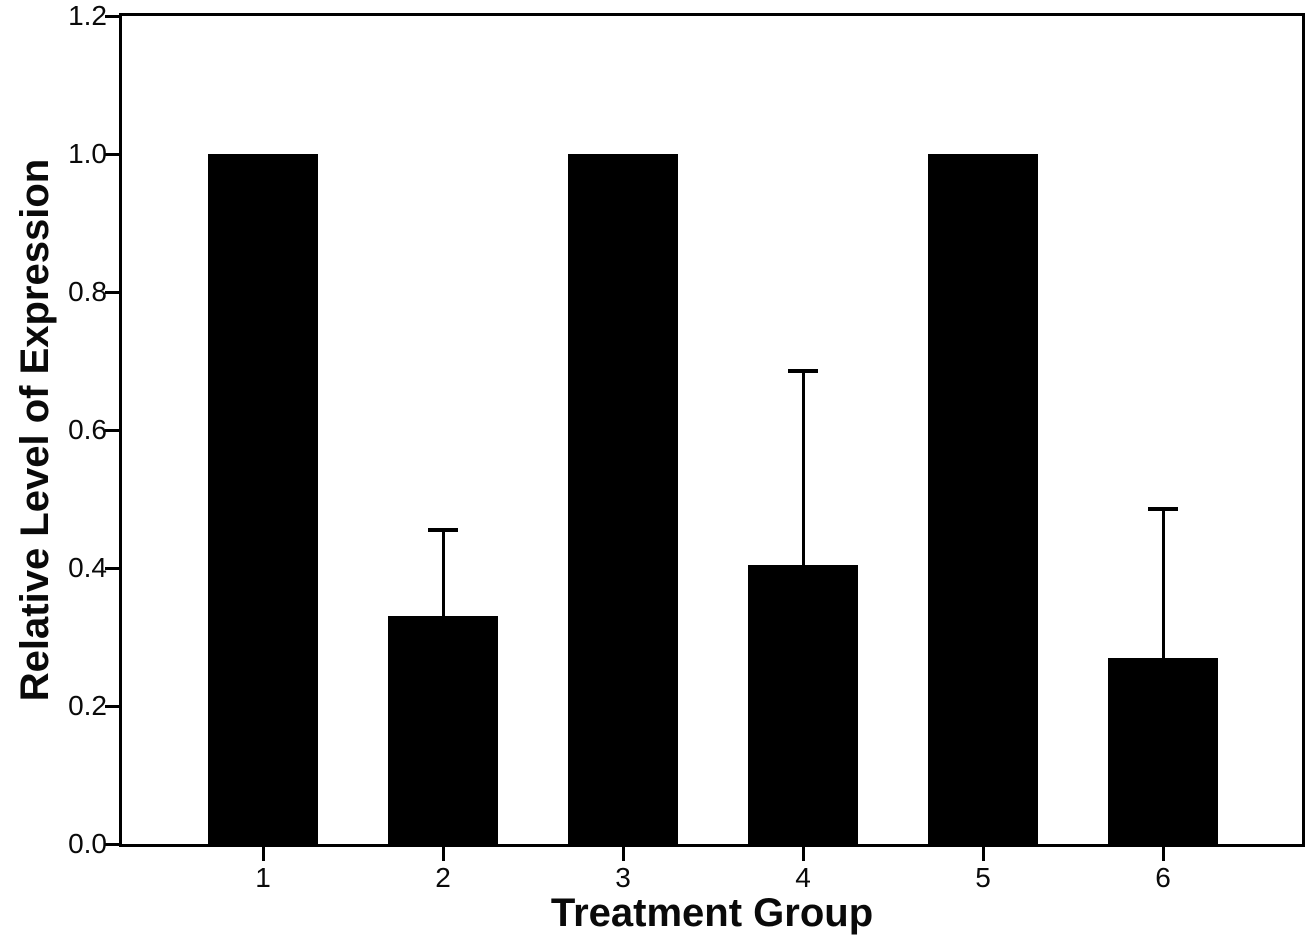 The height and width of the screenshot is (945, 1310). Describe the element at coordinates (87, 429) in the screenshot. I see `y-tick-label: 0.6` at that location.